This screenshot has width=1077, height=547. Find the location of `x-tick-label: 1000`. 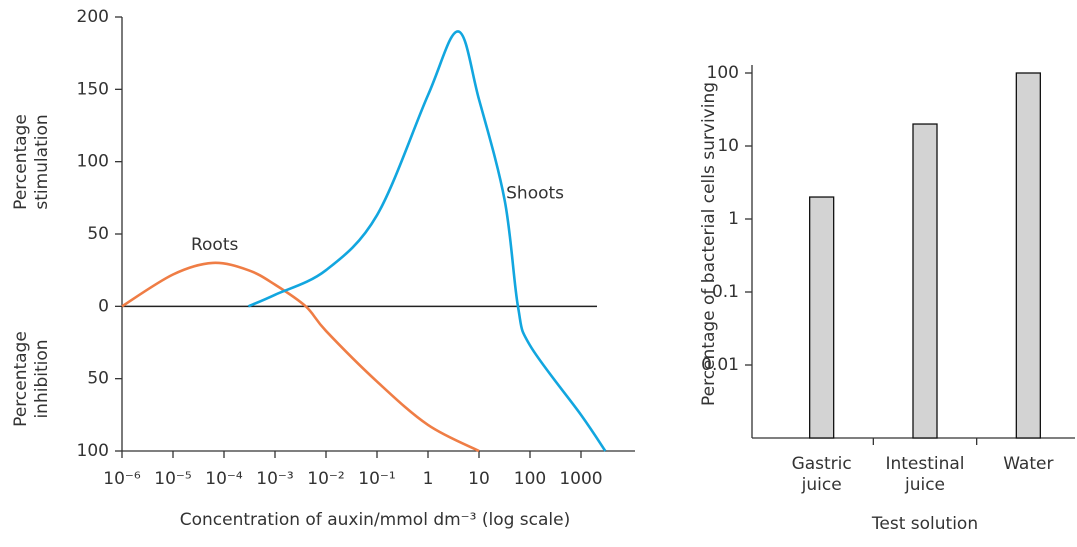

x-tick-label: 1000 is located at coordinates (580, 479).